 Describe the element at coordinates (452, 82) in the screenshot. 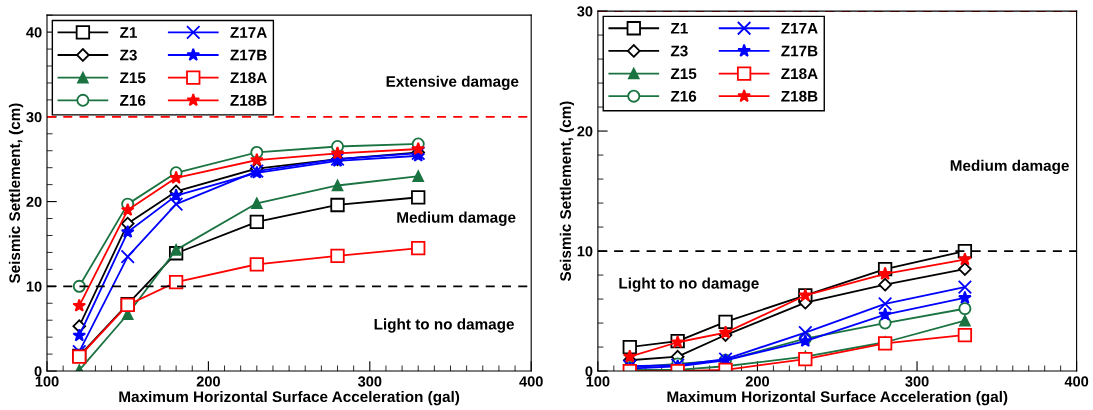

I see `annotation: Extensive damage` at that location.